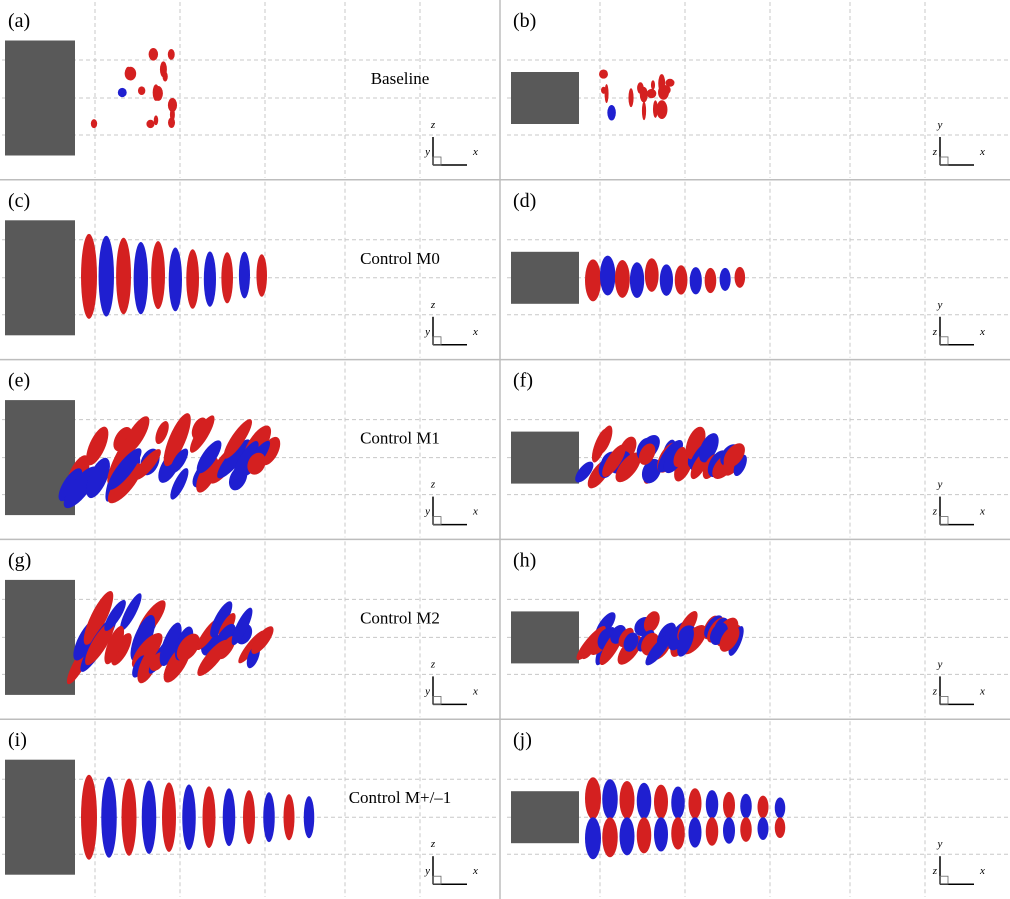  I want to click on axis-label-side: y, so click(427, 691).